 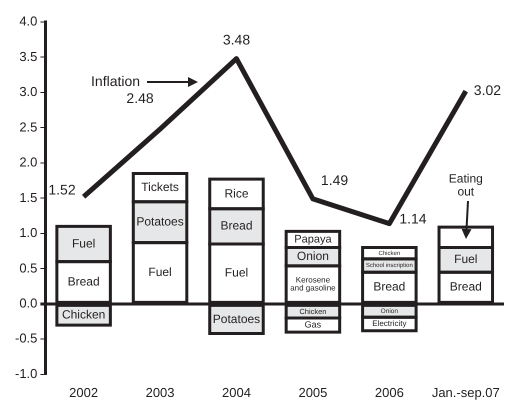 I want to click on y-tick-label: 0.0, so click(x=28, y=303).